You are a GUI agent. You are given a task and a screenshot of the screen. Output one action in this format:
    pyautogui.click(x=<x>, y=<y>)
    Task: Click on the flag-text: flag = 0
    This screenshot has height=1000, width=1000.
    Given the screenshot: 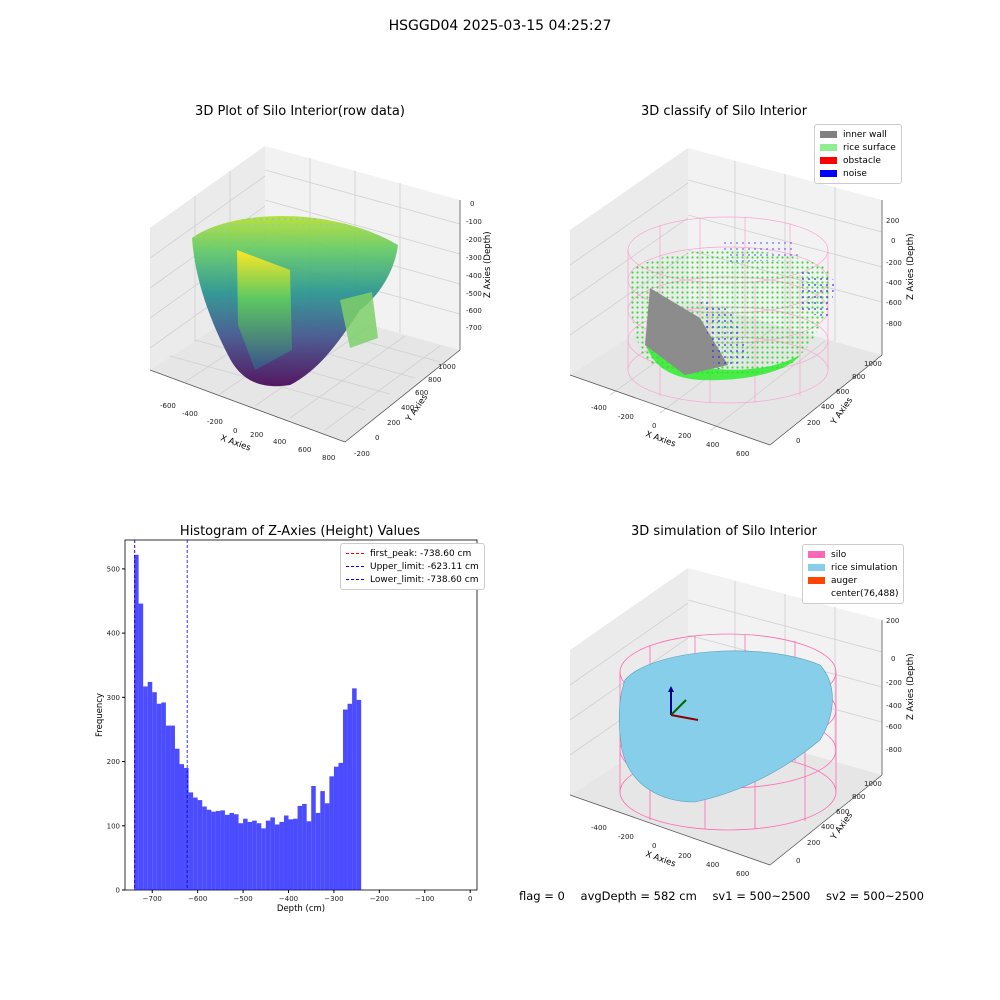 What is the action you would take?
    pyautogui.click(x=542, y=896)
    